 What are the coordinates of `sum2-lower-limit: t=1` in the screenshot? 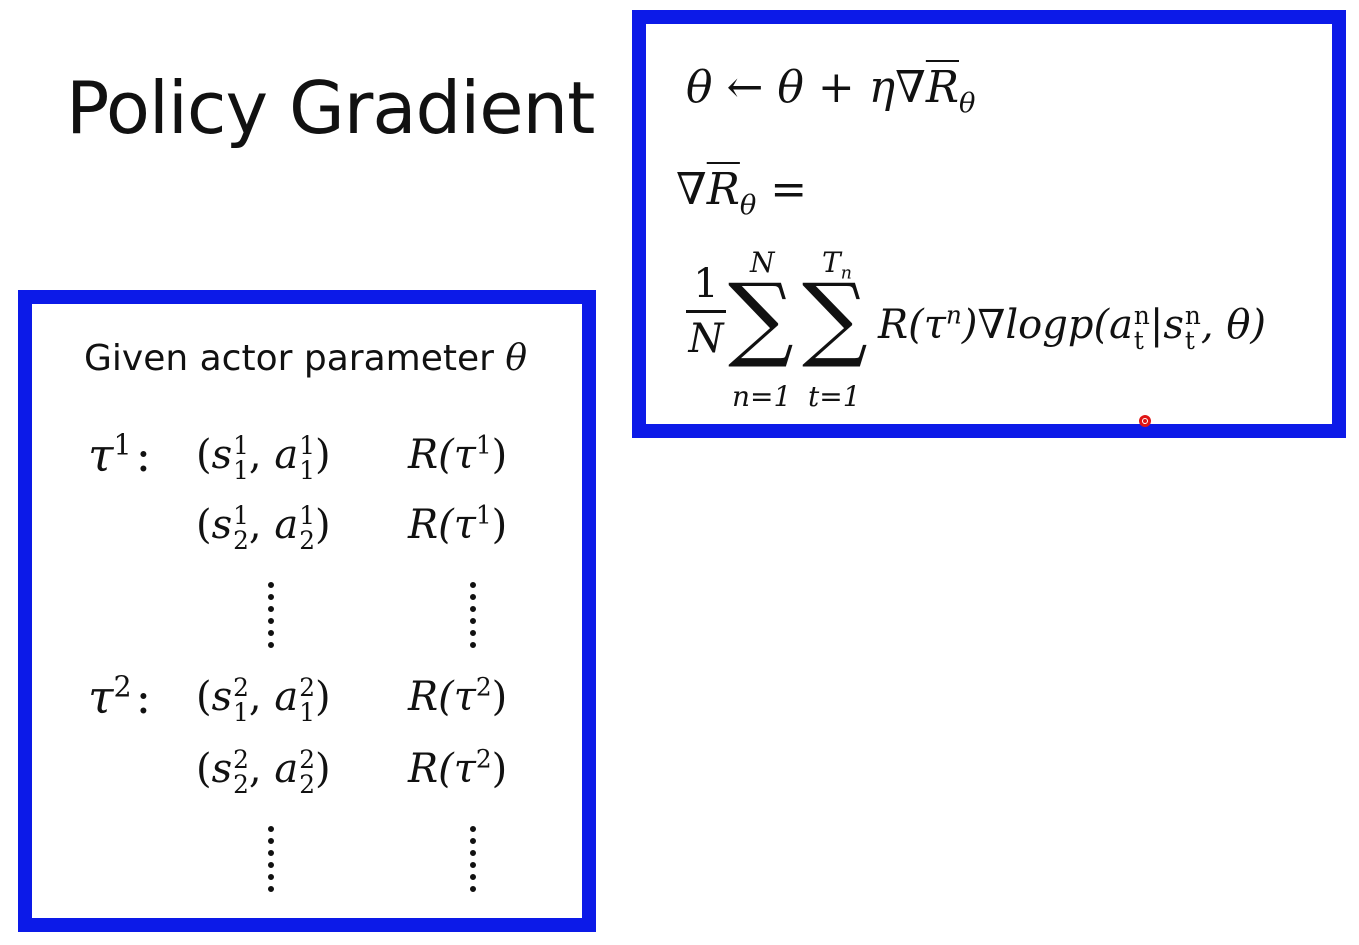 It's located at (834, 396).